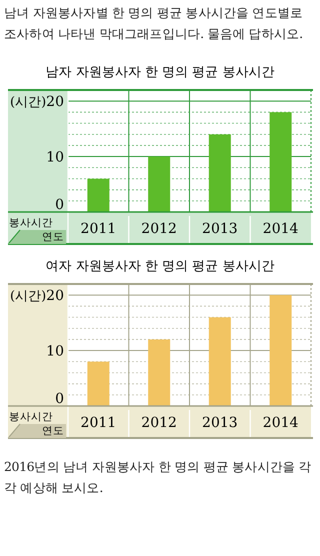 The image size is (320, 556). I want to click on text: 남녀 자원봉사자별 한 명의 평균 봉사시간을 연도별로 조사하여 나타낸 막대그래프입니다. 물음에 답하시오., so click(153, 23).